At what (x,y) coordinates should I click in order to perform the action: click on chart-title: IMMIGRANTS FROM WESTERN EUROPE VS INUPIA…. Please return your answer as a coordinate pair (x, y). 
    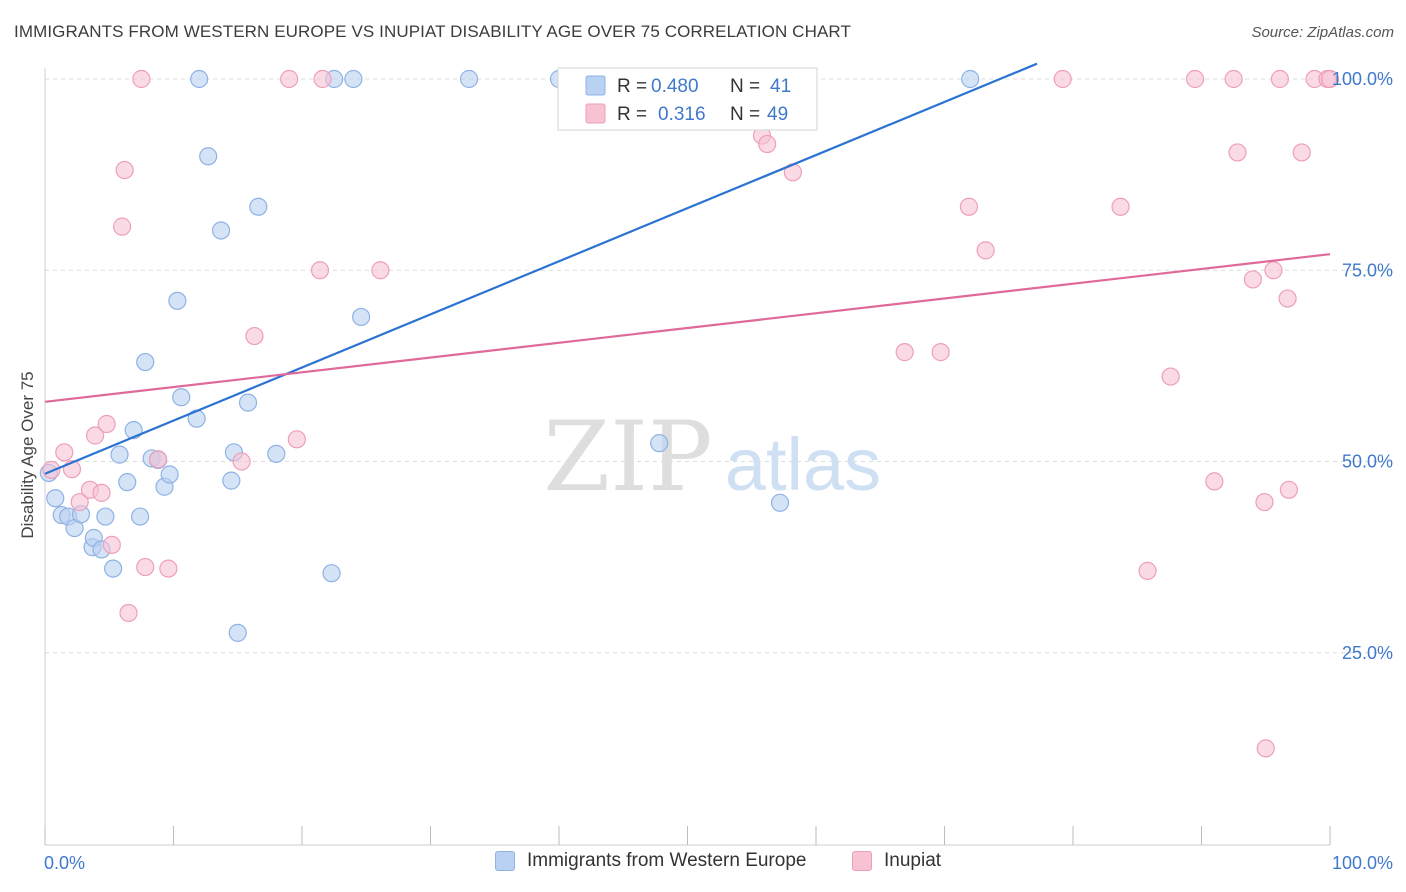
    Looking at the image, I should click on (432, 31).